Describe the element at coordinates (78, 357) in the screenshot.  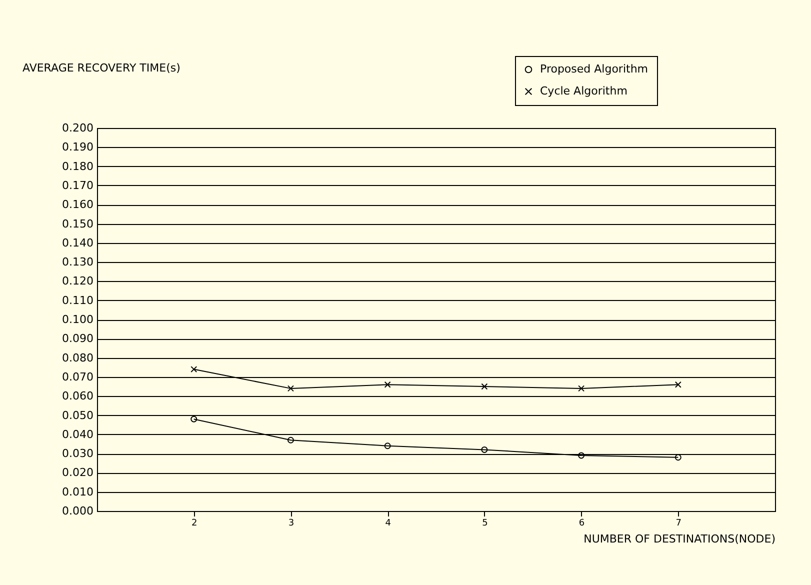
I see `y-tick-label: 0.080` at that location.